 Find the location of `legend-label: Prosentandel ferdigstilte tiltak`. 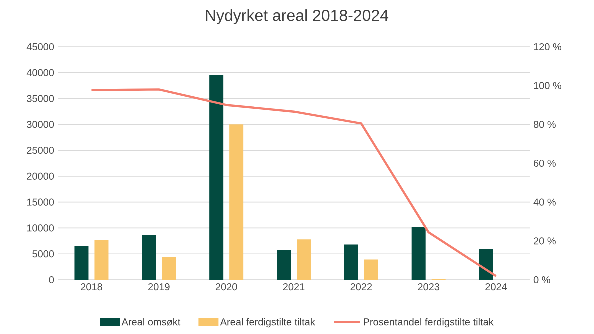

legend-label: Prosentandel ferdigstilte tiltak is located at coordinates (429, 323).